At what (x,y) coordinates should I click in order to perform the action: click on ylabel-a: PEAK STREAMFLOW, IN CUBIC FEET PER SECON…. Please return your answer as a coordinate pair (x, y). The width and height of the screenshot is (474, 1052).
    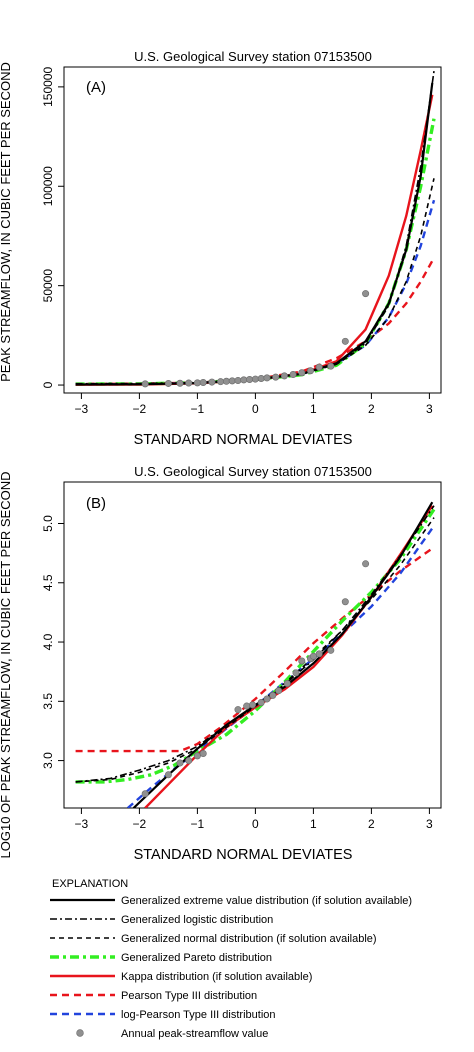
    Looking at the image, I should click on (6, 222).